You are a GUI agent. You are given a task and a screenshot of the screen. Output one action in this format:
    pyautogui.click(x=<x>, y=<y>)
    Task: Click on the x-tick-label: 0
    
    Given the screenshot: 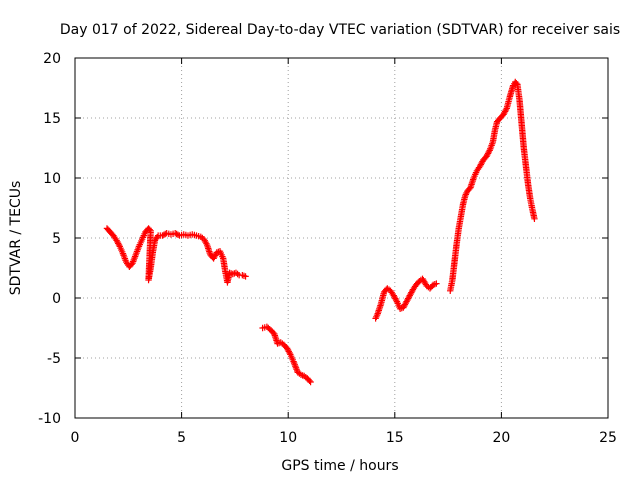 What is the action you would take?
    pyautogui.click(x=75, y=438)
    